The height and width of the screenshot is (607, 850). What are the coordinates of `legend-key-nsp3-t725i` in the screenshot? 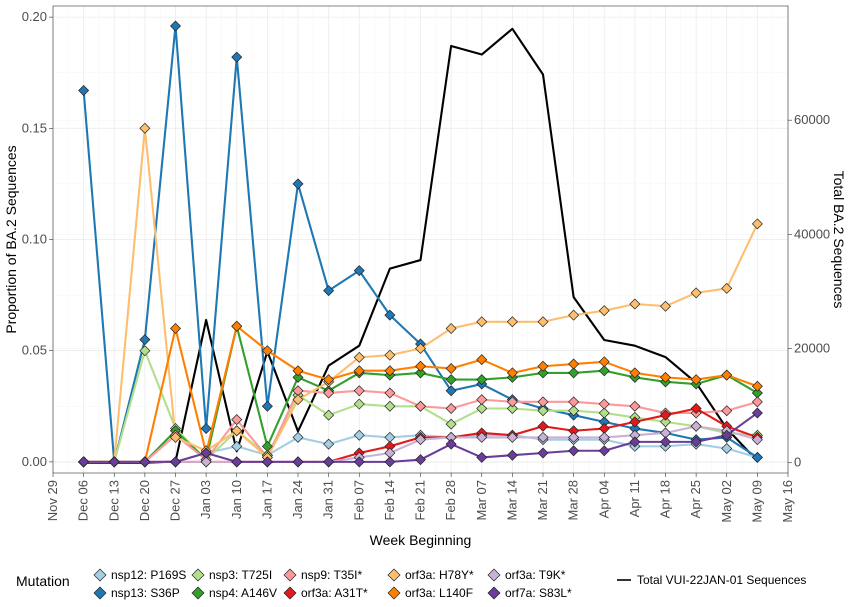 It's located at (198, 575).